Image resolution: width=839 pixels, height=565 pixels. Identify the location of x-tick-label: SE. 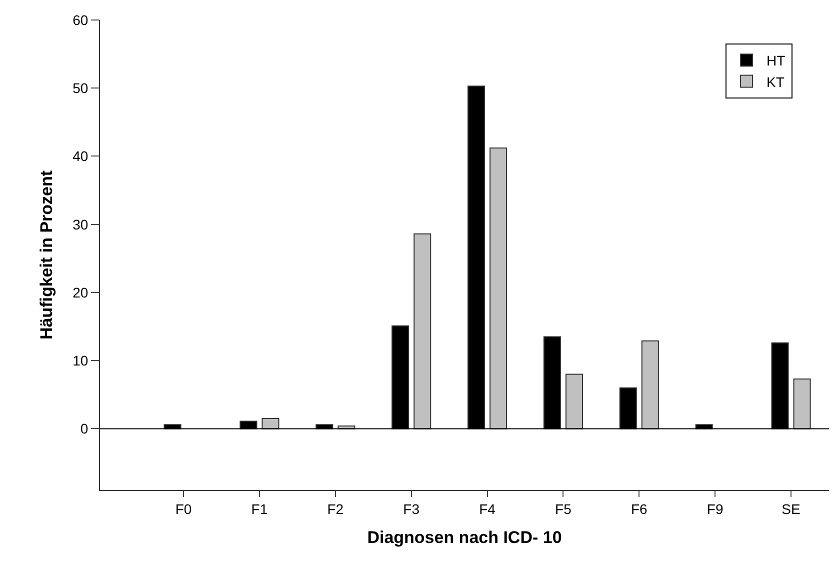
(791, 508).